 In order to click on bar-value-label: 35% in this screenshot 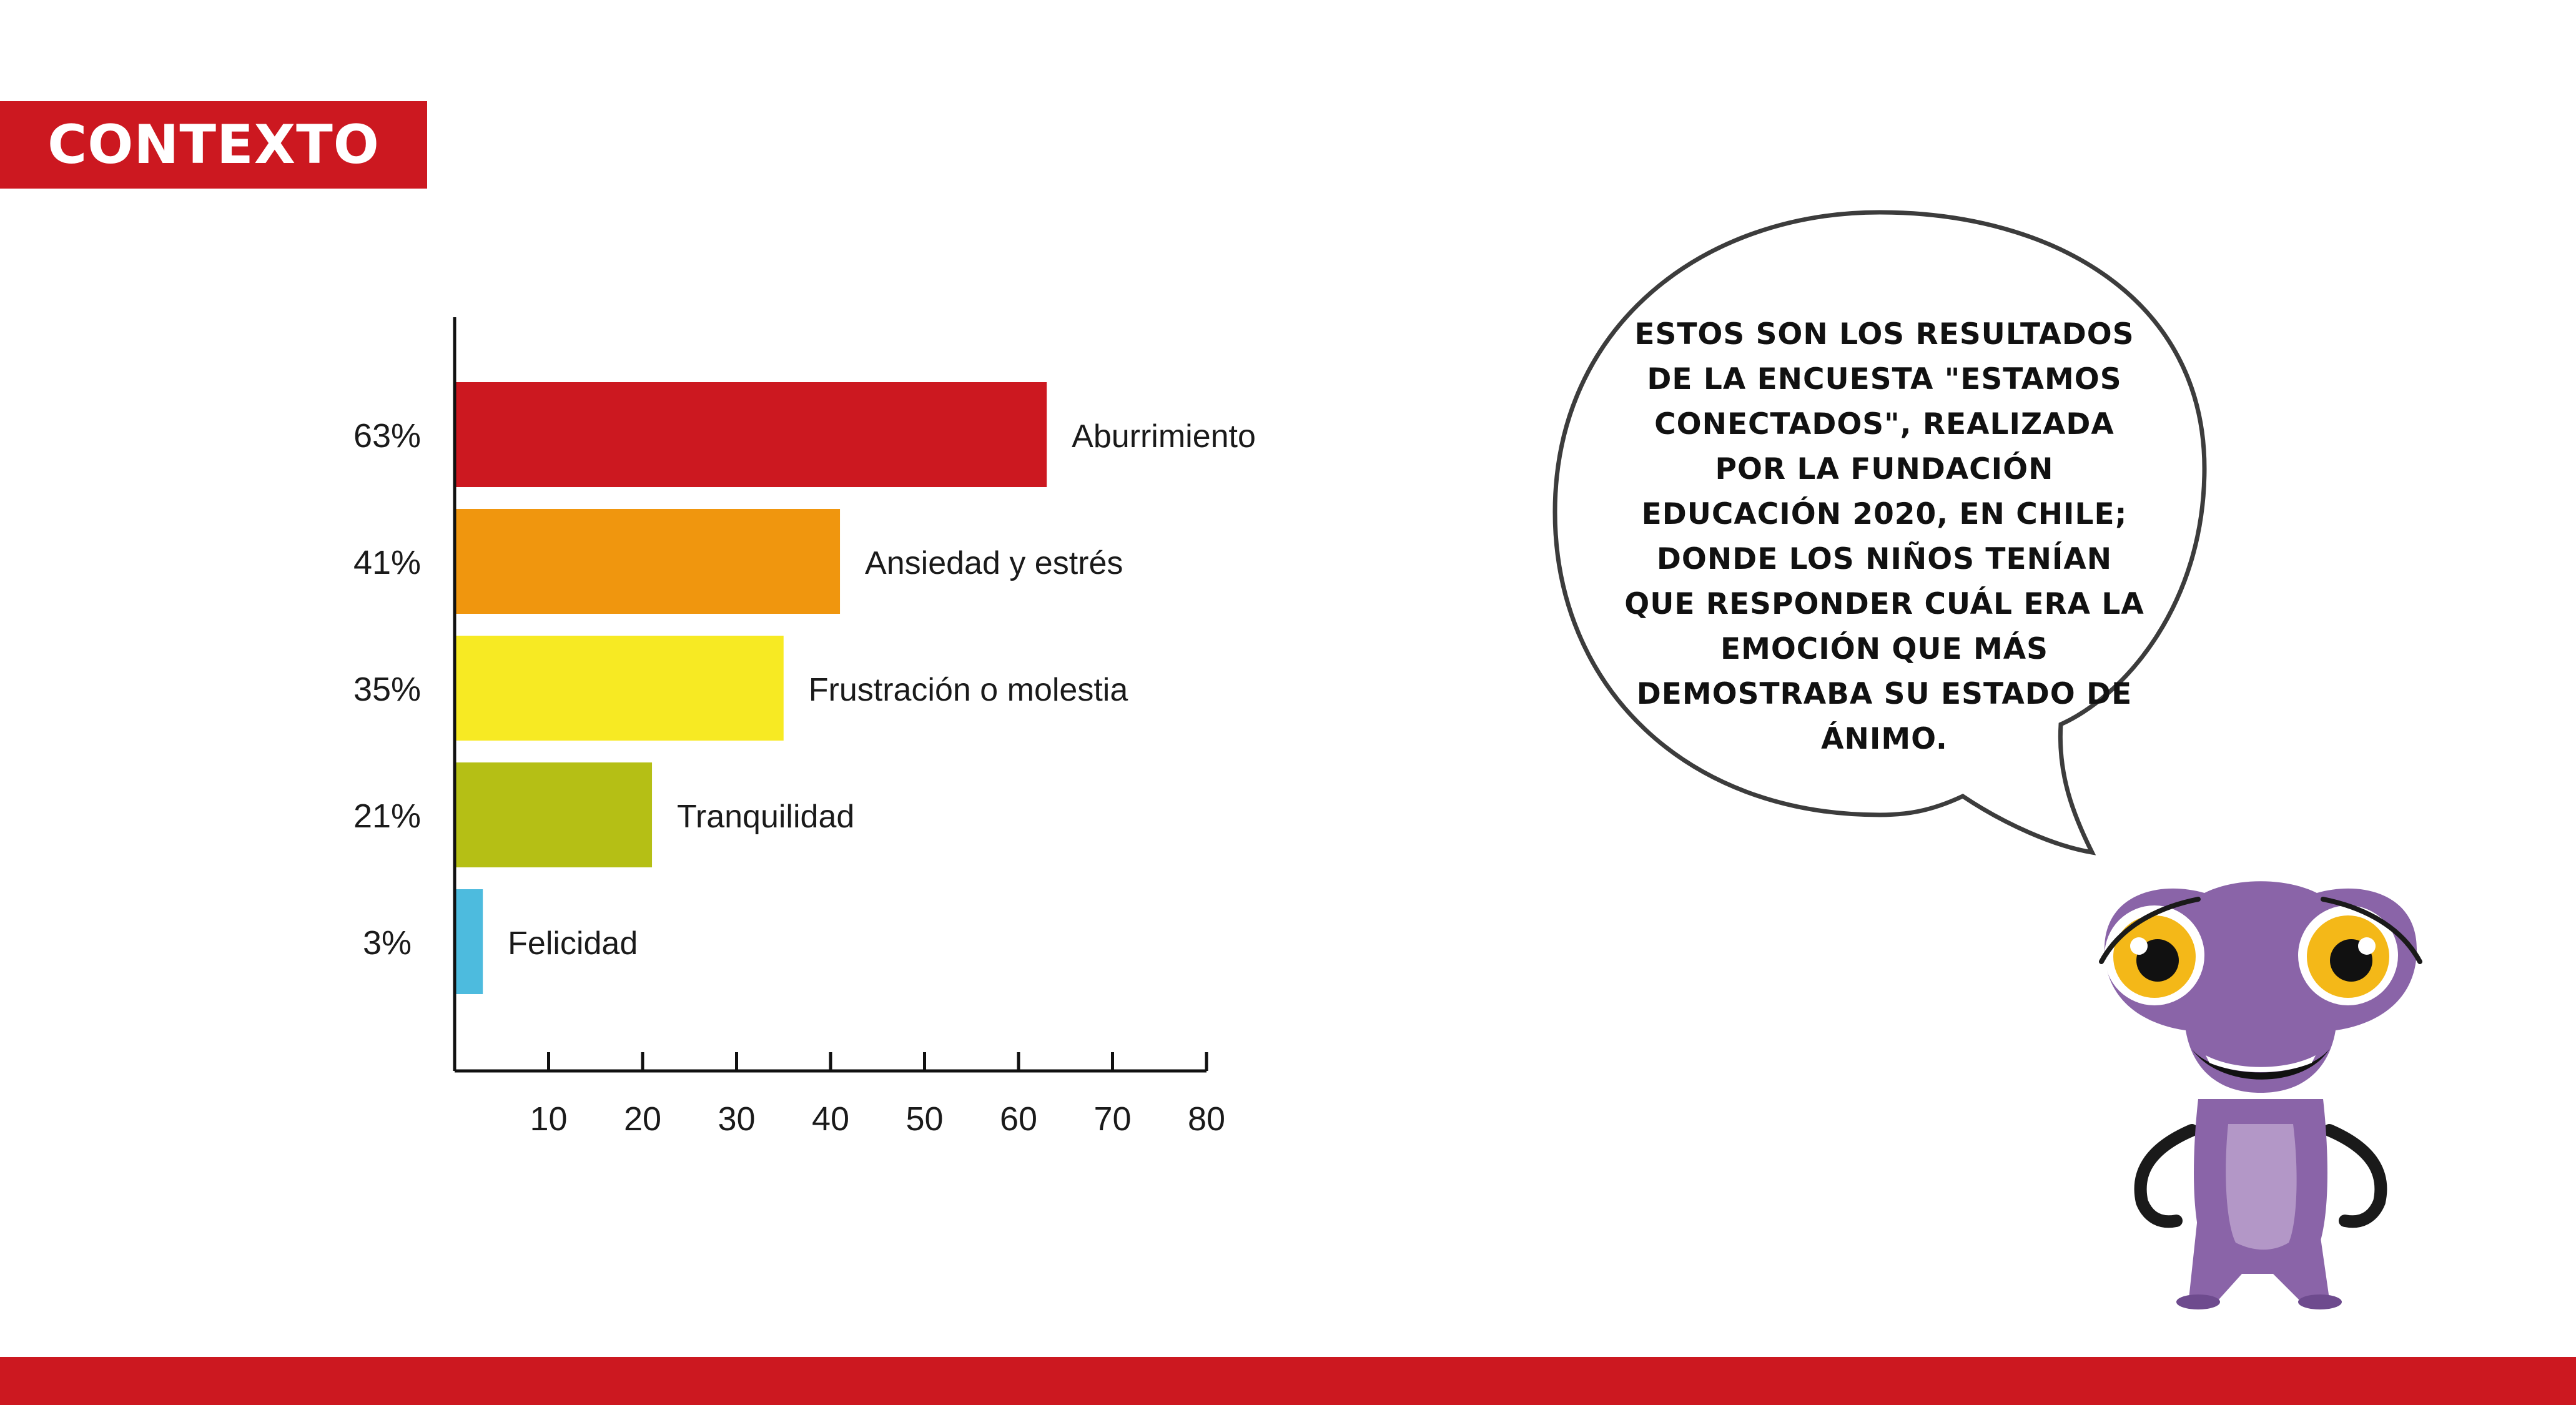, I will do `click(387, 690)`.